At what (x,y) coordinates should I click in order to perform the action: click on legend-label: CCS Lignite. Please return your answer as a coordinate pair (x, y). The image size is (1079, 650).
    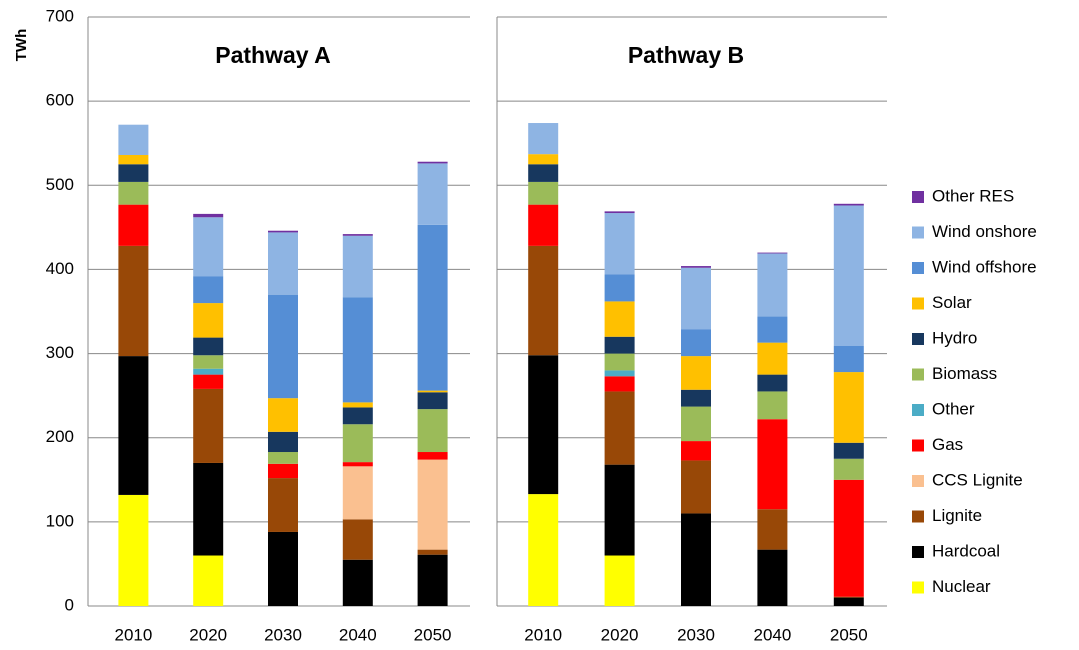
    Looking at the image, I should click on (977, 479).